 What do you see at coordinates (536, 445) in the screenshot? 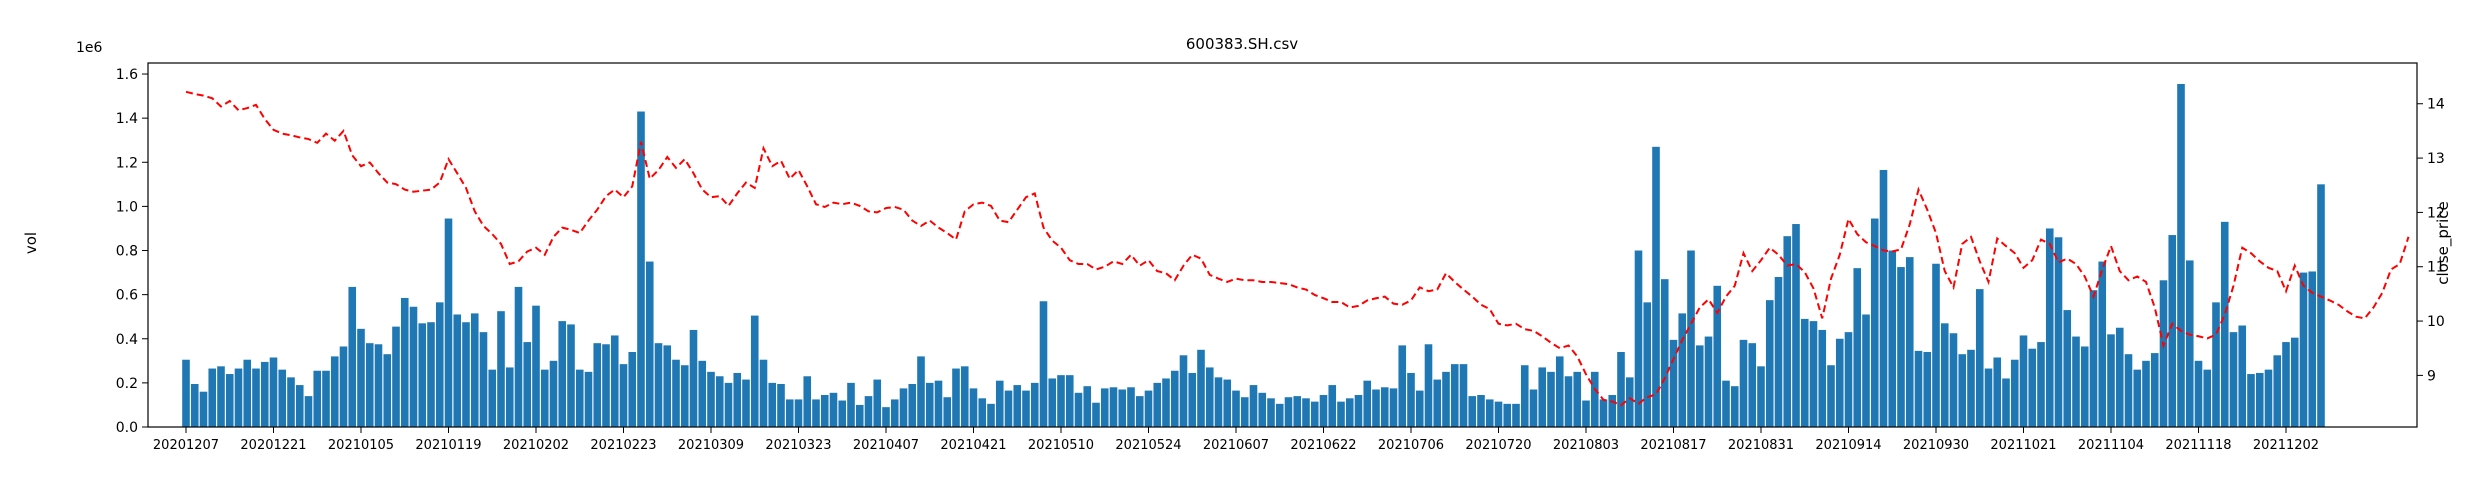
I see `x-tick-label: 20210202` at bounding box center [536, 445].